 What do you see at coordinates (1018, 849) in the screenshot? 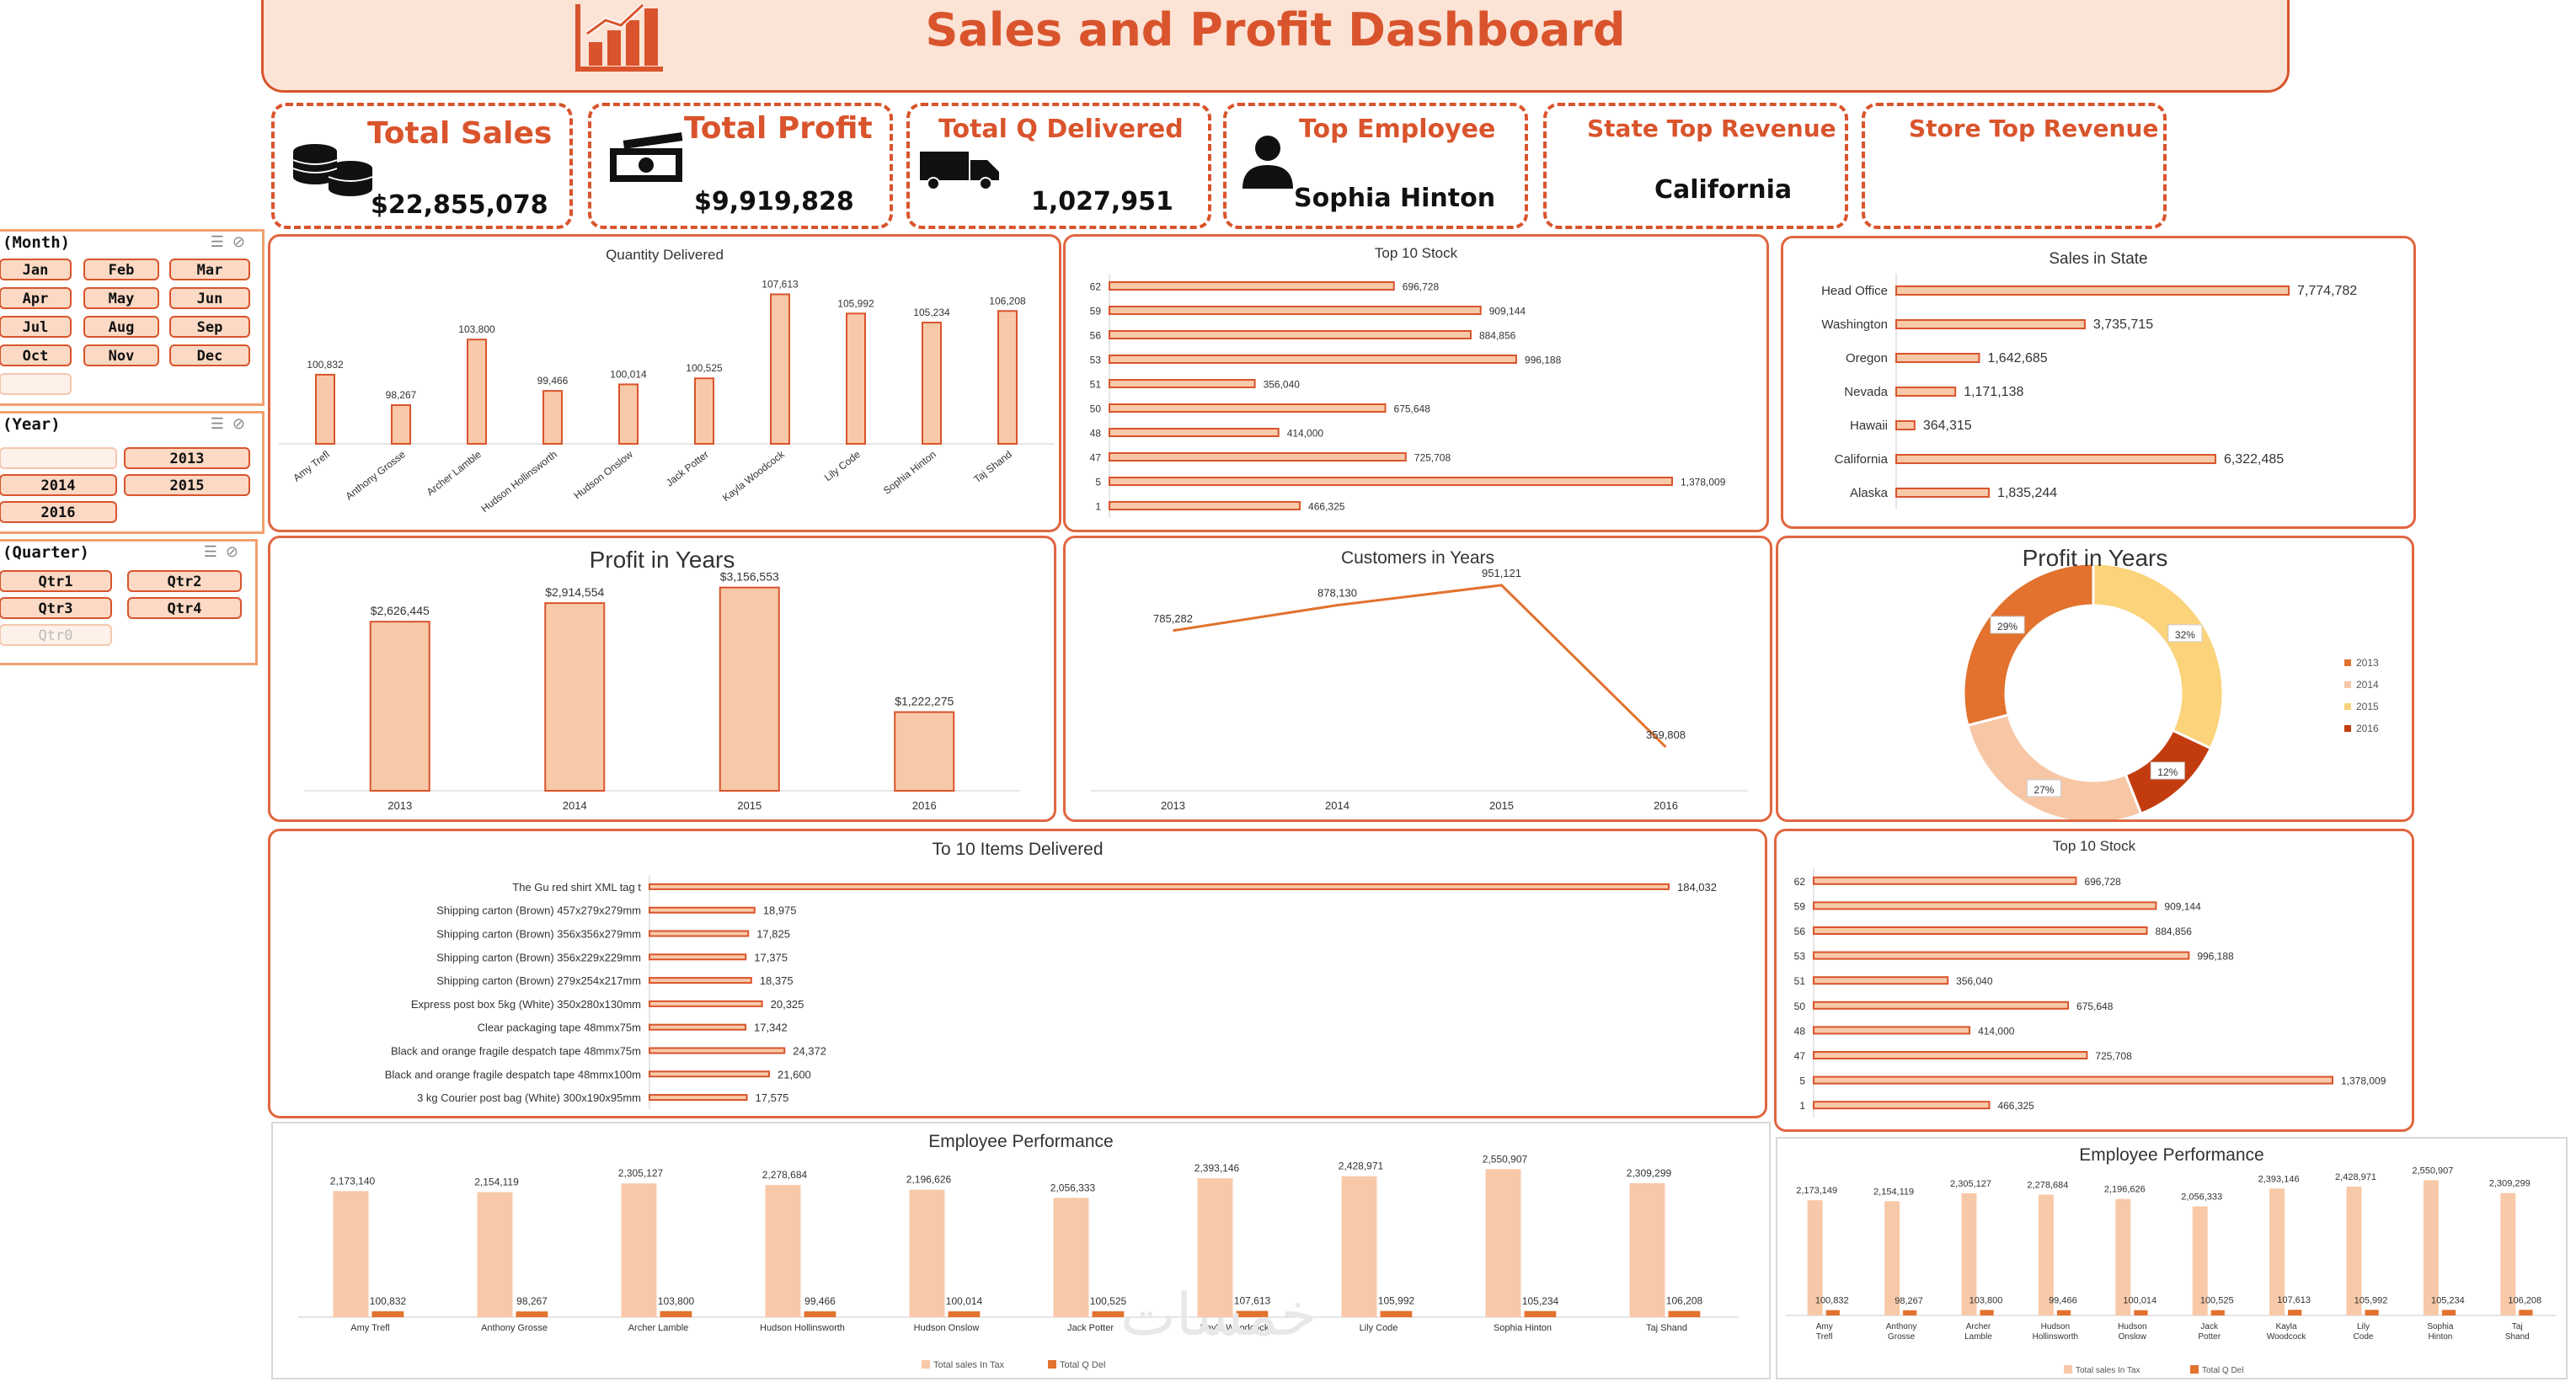
I see `chart-title: To 10 Items Delivered` at bounding box center [1018, 849].